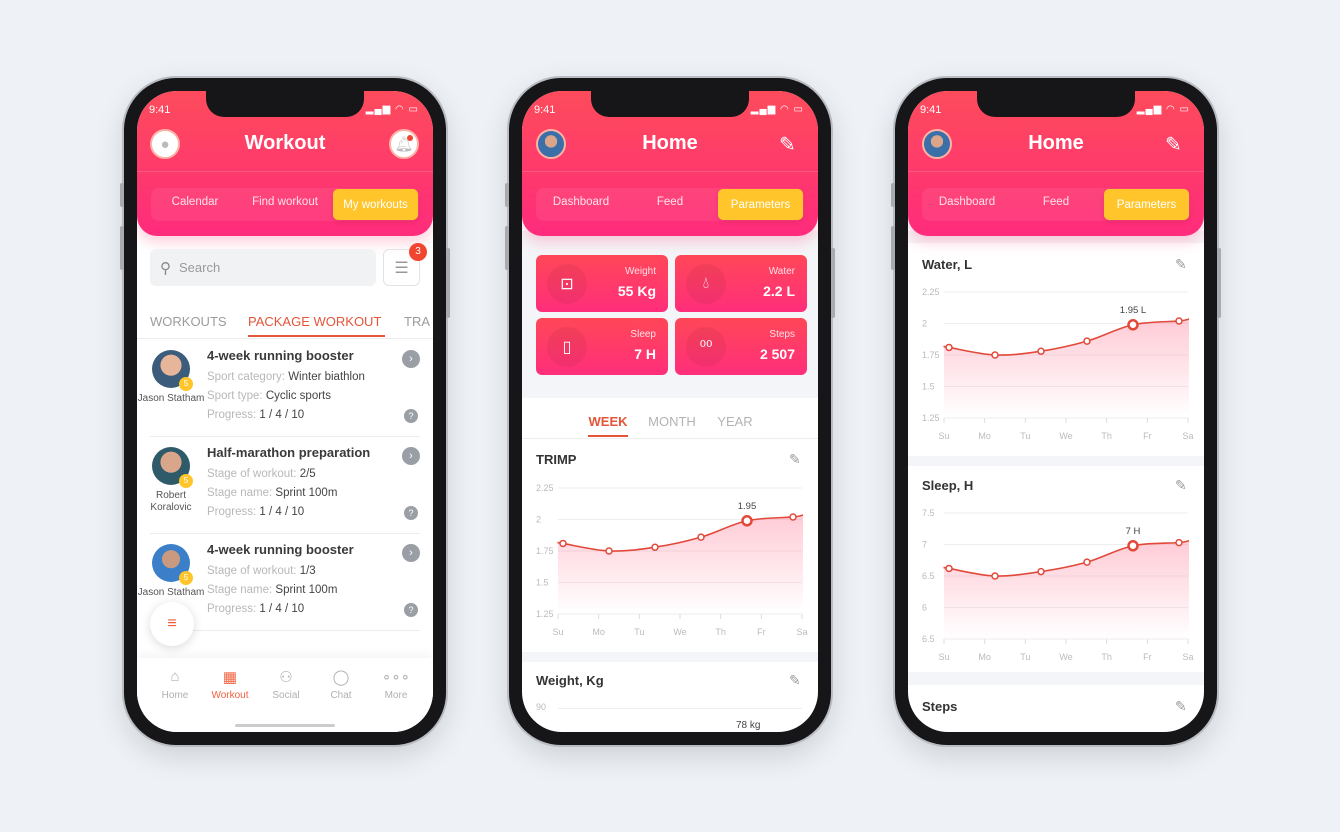 Image resolution: width=1340 pixels, height=832 pixels. I want to click on subtab-workouts: WORKOUTS, so click(188, 321).